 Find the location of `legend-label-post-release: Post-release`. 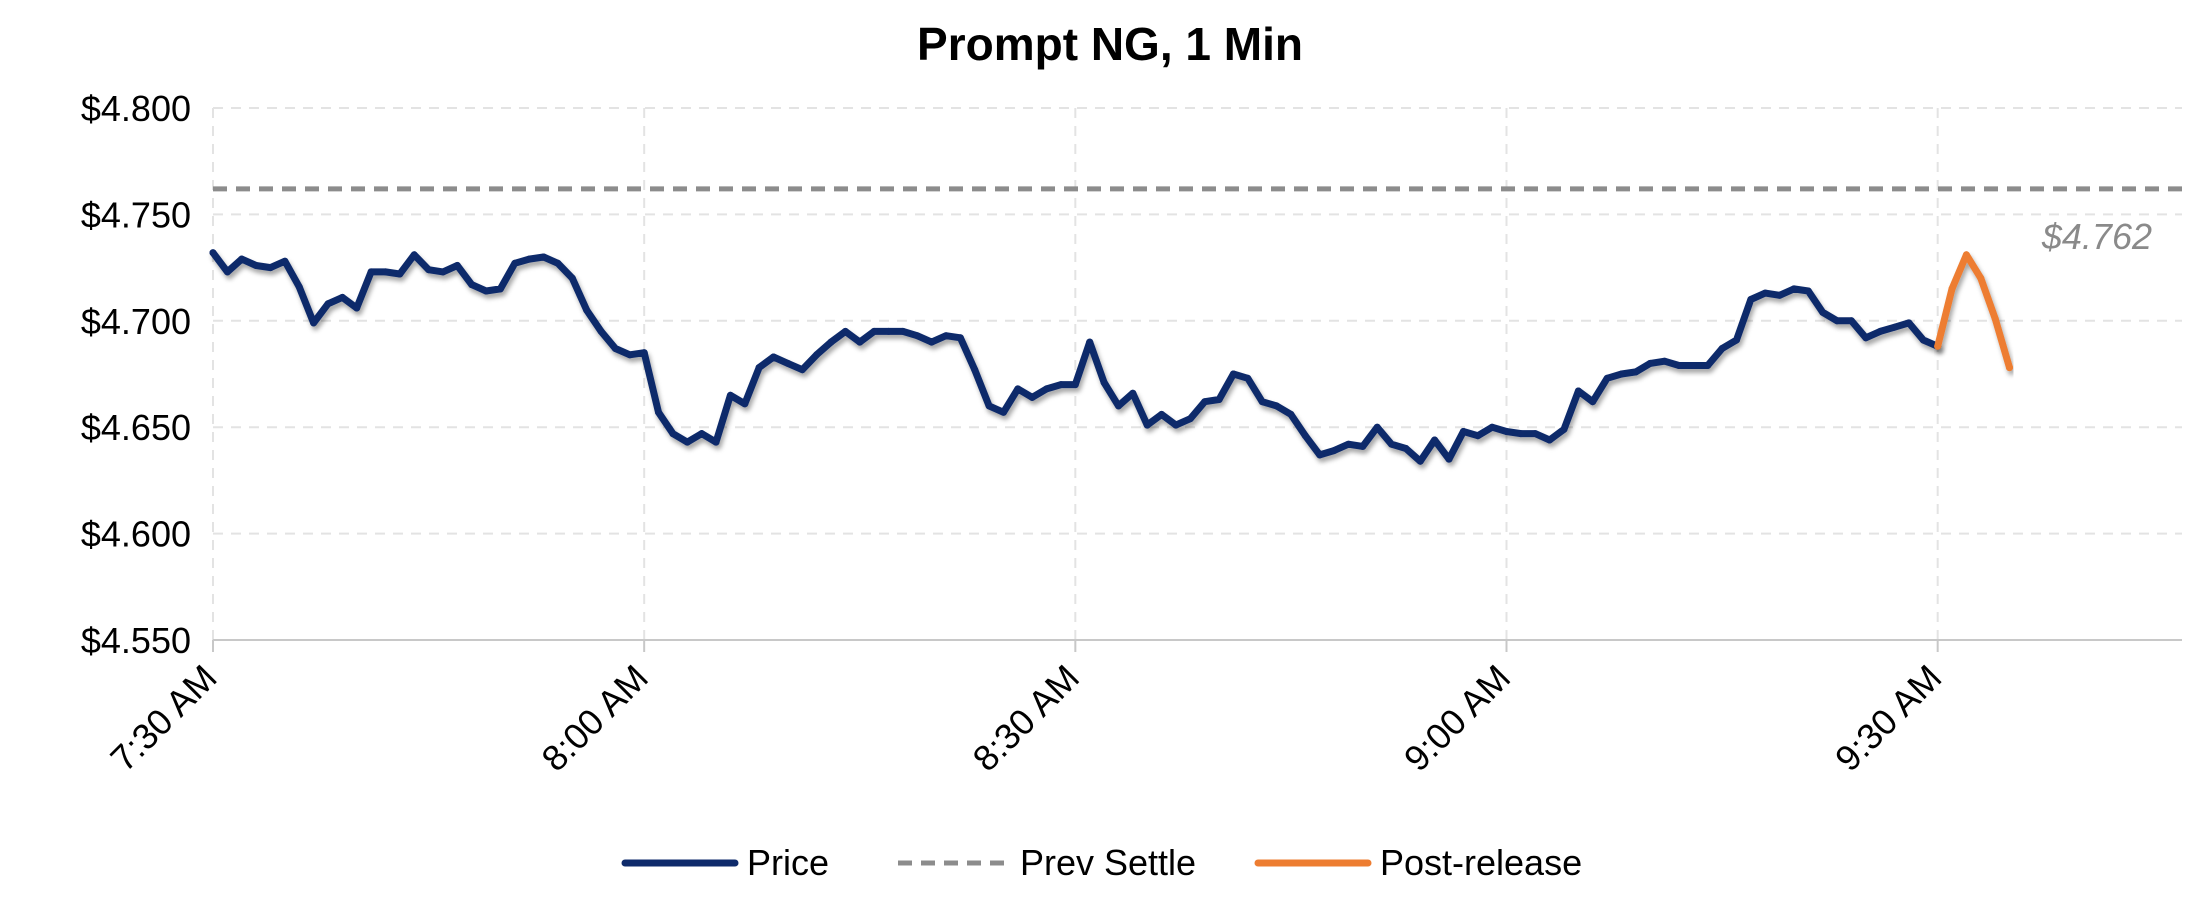

legend-label-post-release: Post-release is located at coordinates (1481, 862).